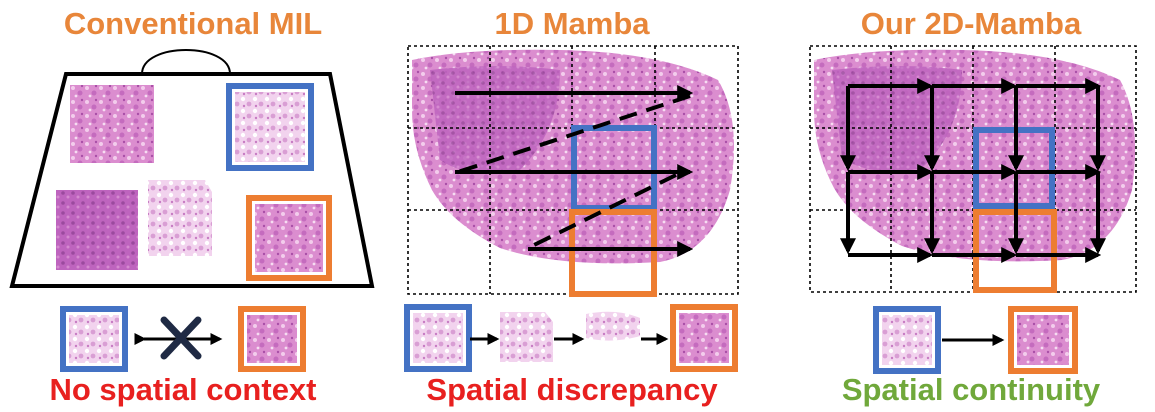 The height and width of the screenshot is (412, 1155). I want to click on panel-2-caption: Spatial discrepancy, so click(572, 389).